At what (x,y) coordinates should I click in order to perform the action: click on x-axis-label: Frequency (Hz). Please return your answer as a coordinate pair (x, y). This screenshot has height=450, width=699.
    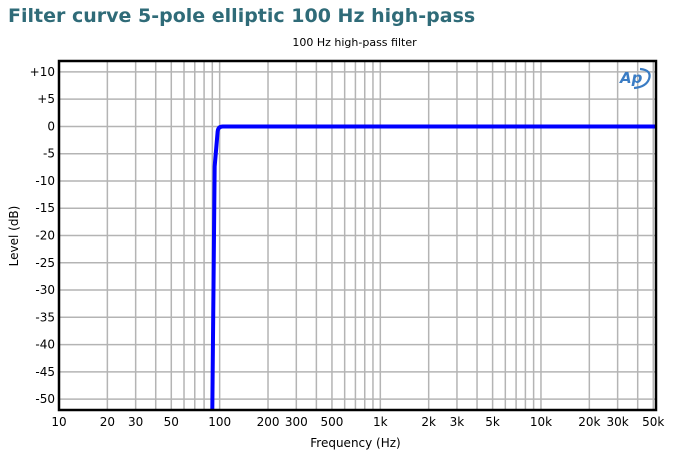
    Looking at the image, I should click on (355, 443).